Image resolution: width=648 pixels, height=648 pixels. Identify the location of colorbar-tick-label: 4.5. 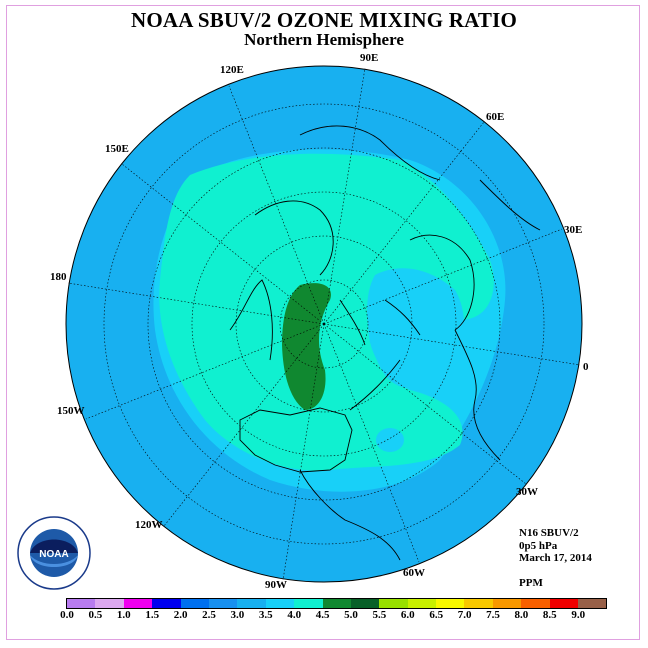
(322, 615).